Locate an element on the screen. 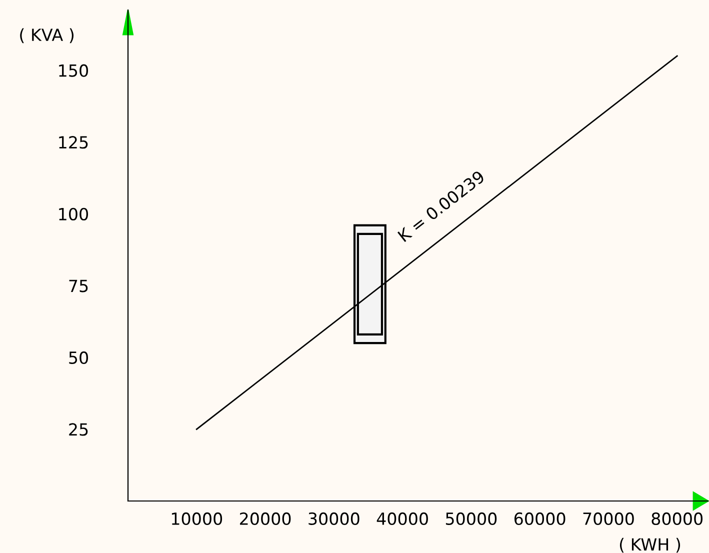  y-axis-title: ( KVA ) is located at coordinates (47, 36).